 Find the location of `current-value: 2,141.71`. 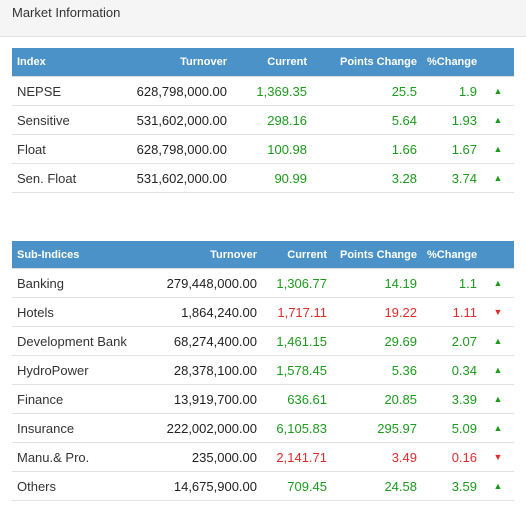

current-value: 2,141.71 is located at coordinates (297, 457).